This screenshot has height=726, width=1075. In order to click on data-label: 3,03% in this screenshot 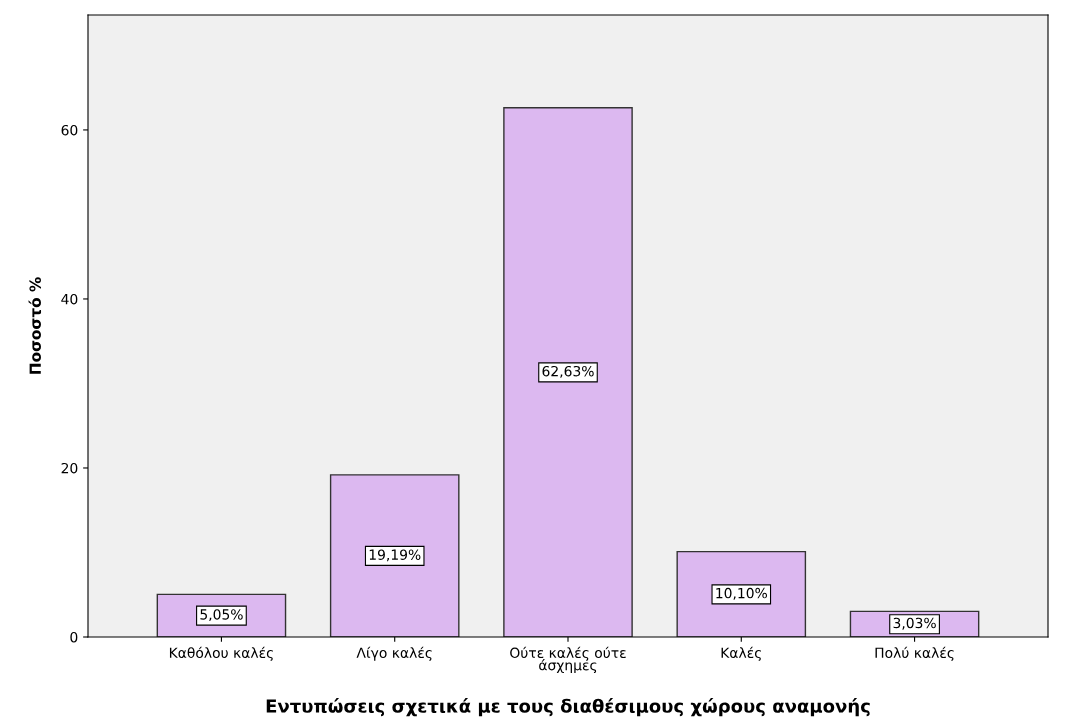, I will do `click(914, 623)`.